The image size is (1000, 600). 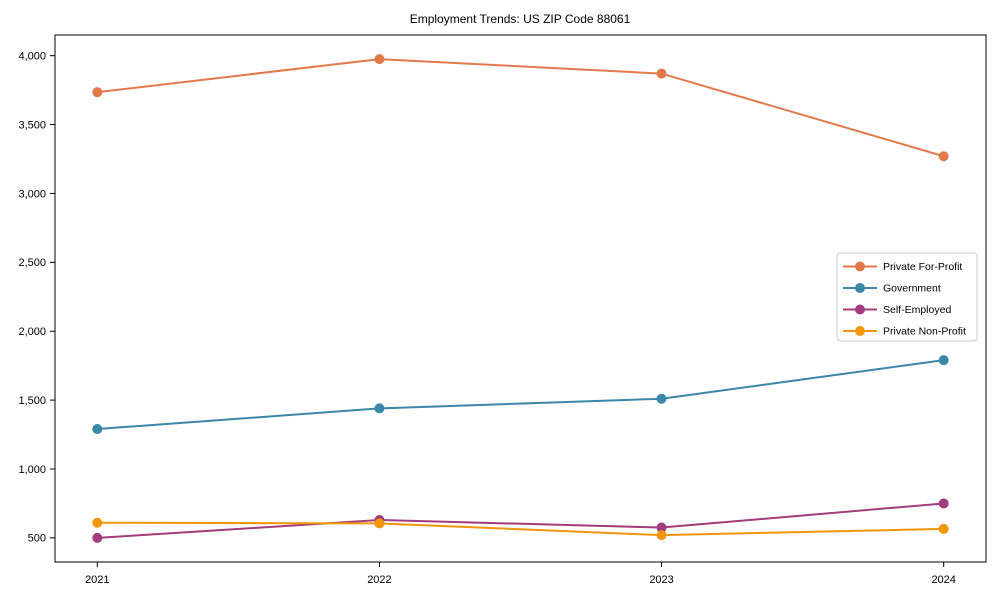 What do you see at coordinates (520, 529) in the screenshot?
I see `series-line-private-non-profit` at bounding box center [520, 529].